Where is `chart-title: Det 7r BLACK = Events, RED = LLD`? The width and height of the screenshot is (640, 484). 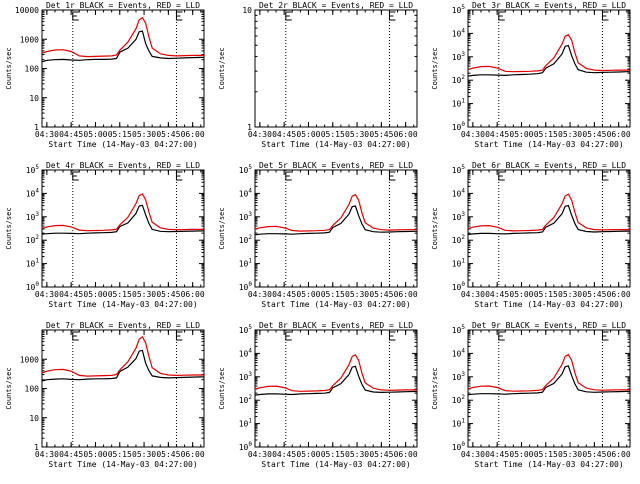
chart-title: Det 7r BLACK = Events, RED = LLD is located at coordinates (123, 325).